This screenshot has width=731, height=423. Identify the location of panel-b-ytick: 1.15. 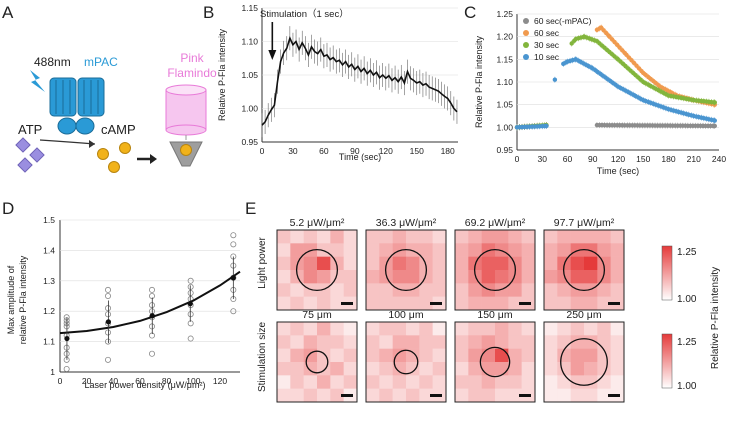
(249, 8).